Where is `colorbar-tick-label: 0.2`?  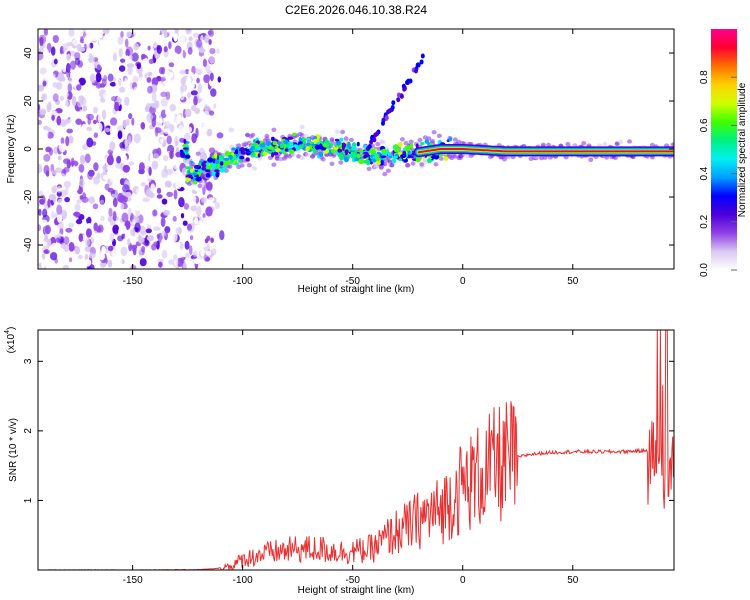
colorbar-tick-label: 0.2 is located at coordinates (704, 221).